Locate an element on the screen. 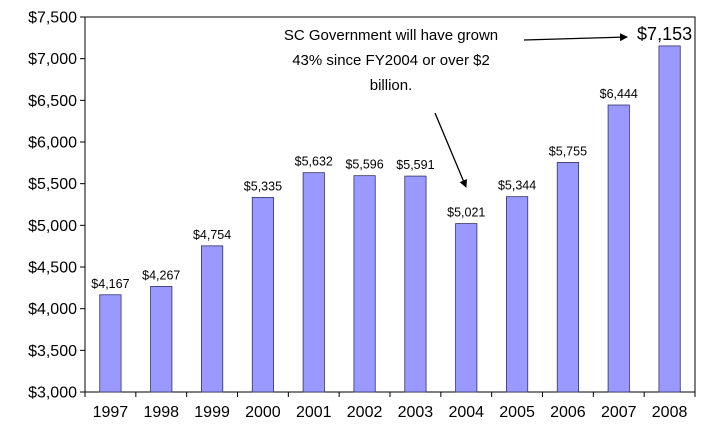 The width and height of the screenshot is (703, 430). x-tick-label: 2007 is located at coordinates (619, 412).